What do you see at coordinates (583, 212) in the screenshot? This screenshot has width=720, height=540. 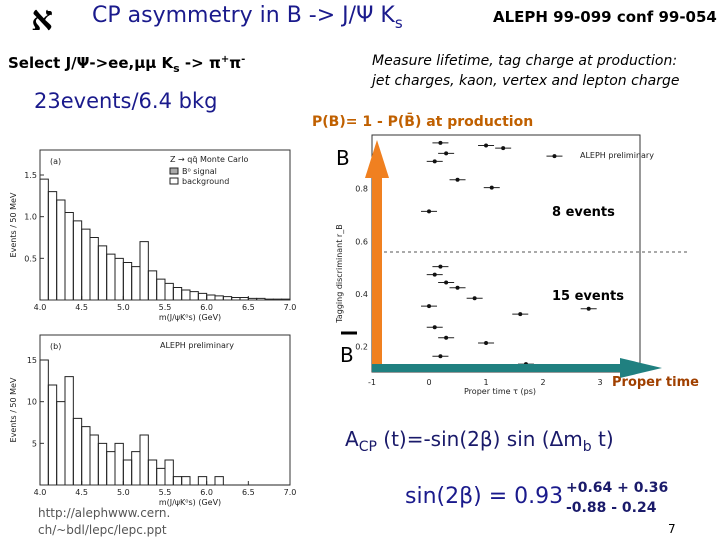 I see `count: 8 events` at bounding box center [583, 212].